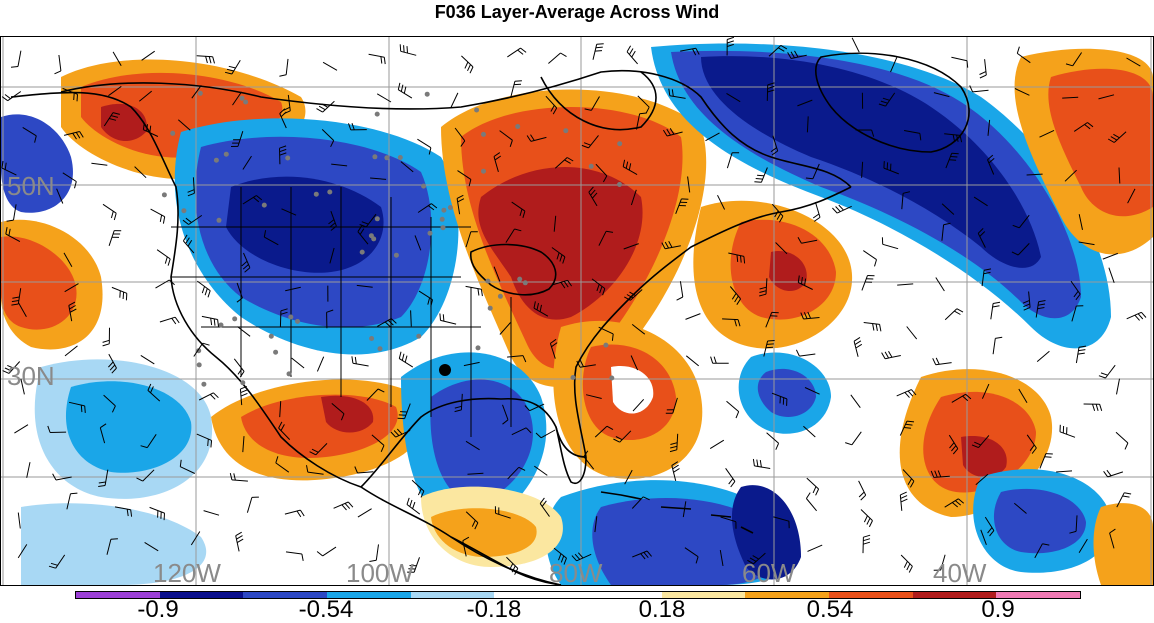  I want to click on colorbar-label: 0.18, so click(662, 610).